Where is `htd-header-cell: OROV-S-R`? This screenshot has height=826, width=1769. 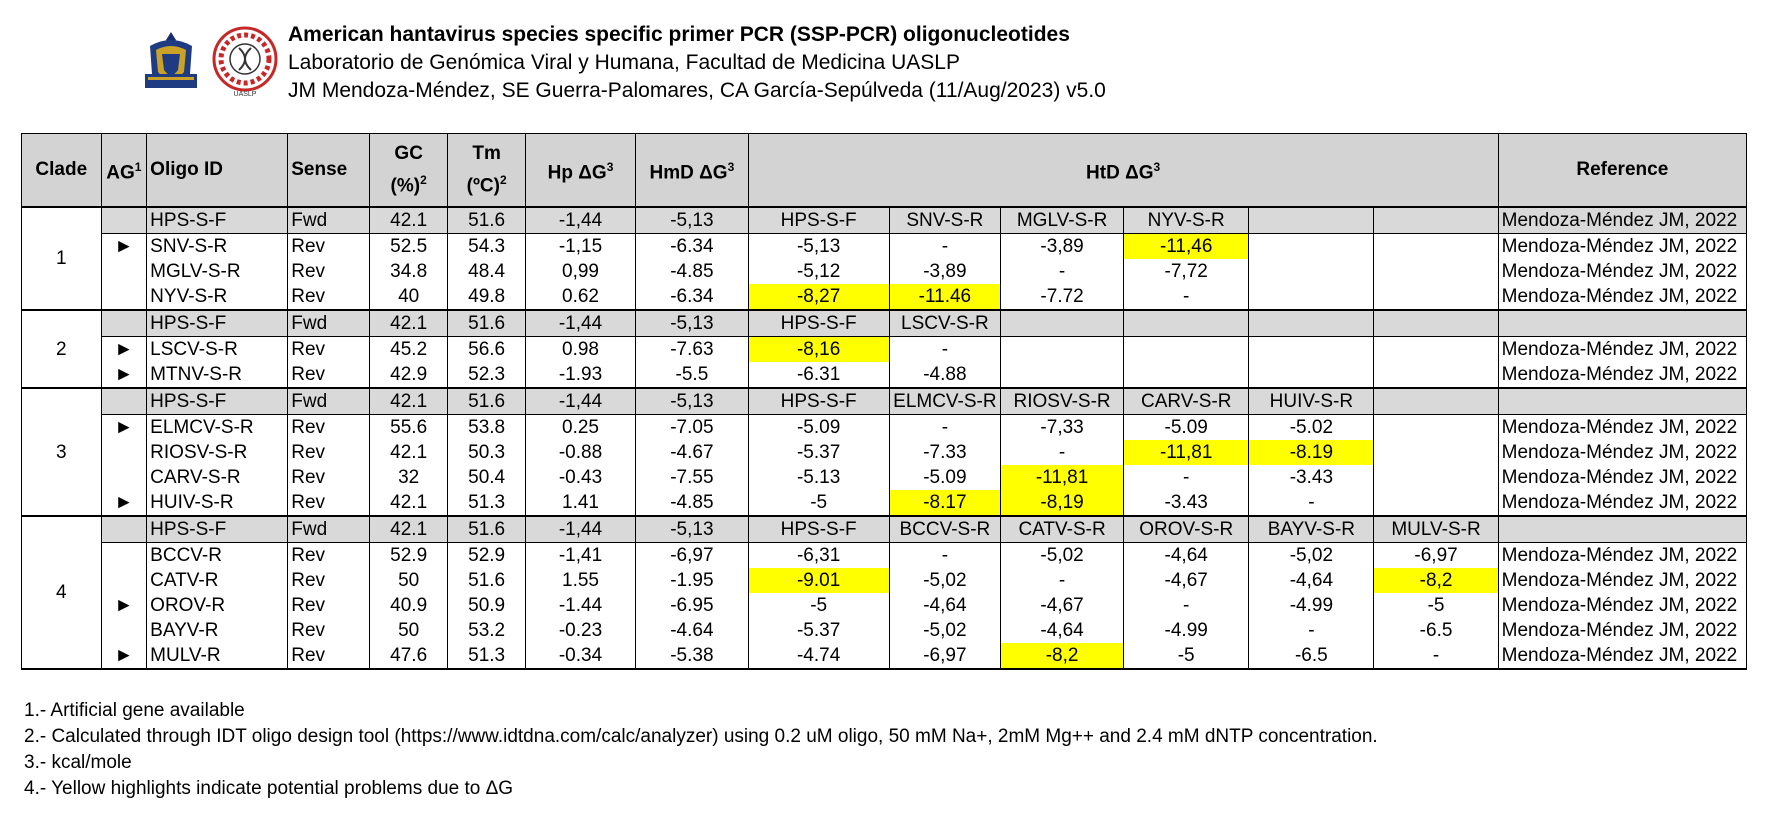
htd-header-cell: OROV-S-R is located at coordinates (1186, 529).